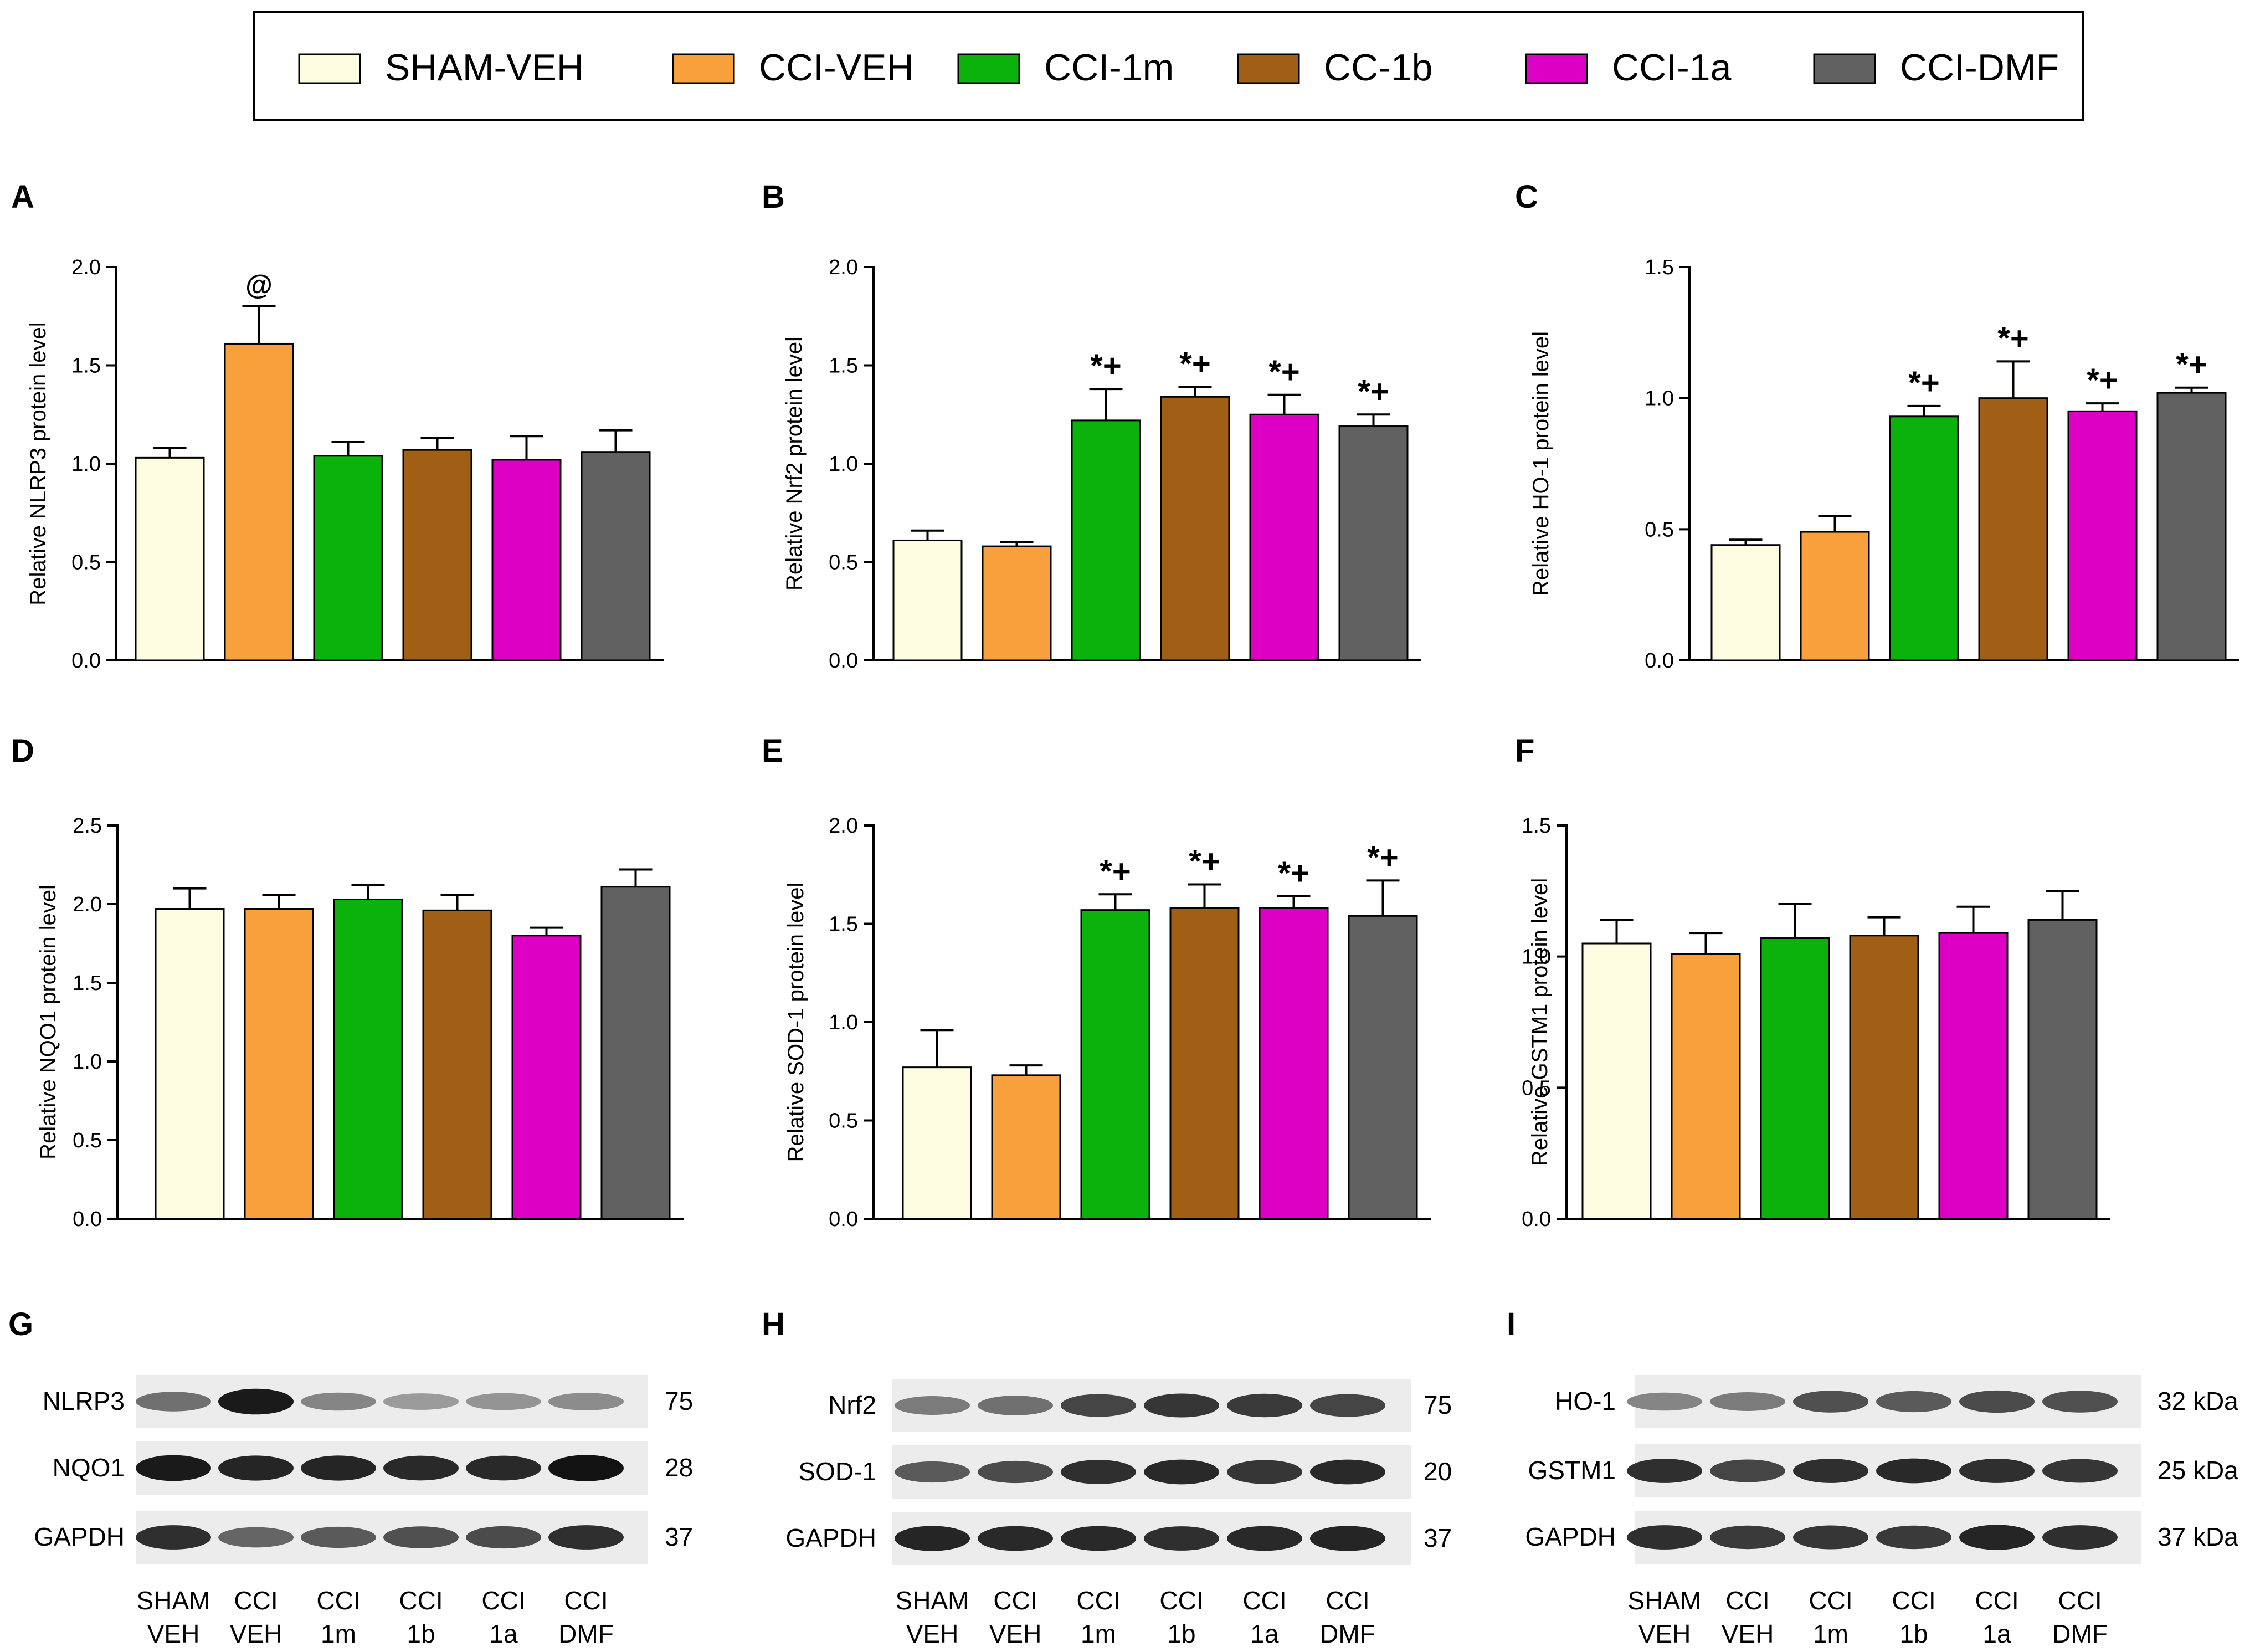 This screenshot has height=1652, width=2255. I want to click on bar-cci-1a, so click(1973, 1076).